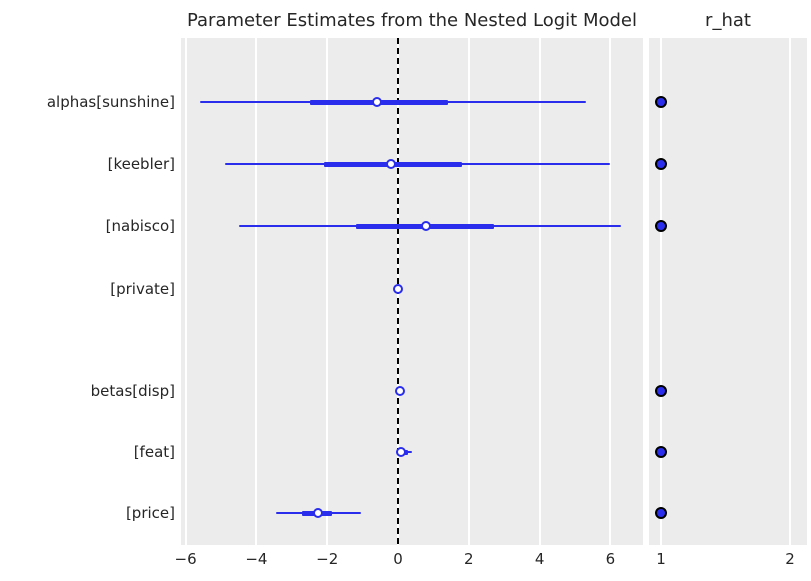  Describe the element at coordinates (610, 559) in the screenshot. I see `x-tick-label: 6` at that location.